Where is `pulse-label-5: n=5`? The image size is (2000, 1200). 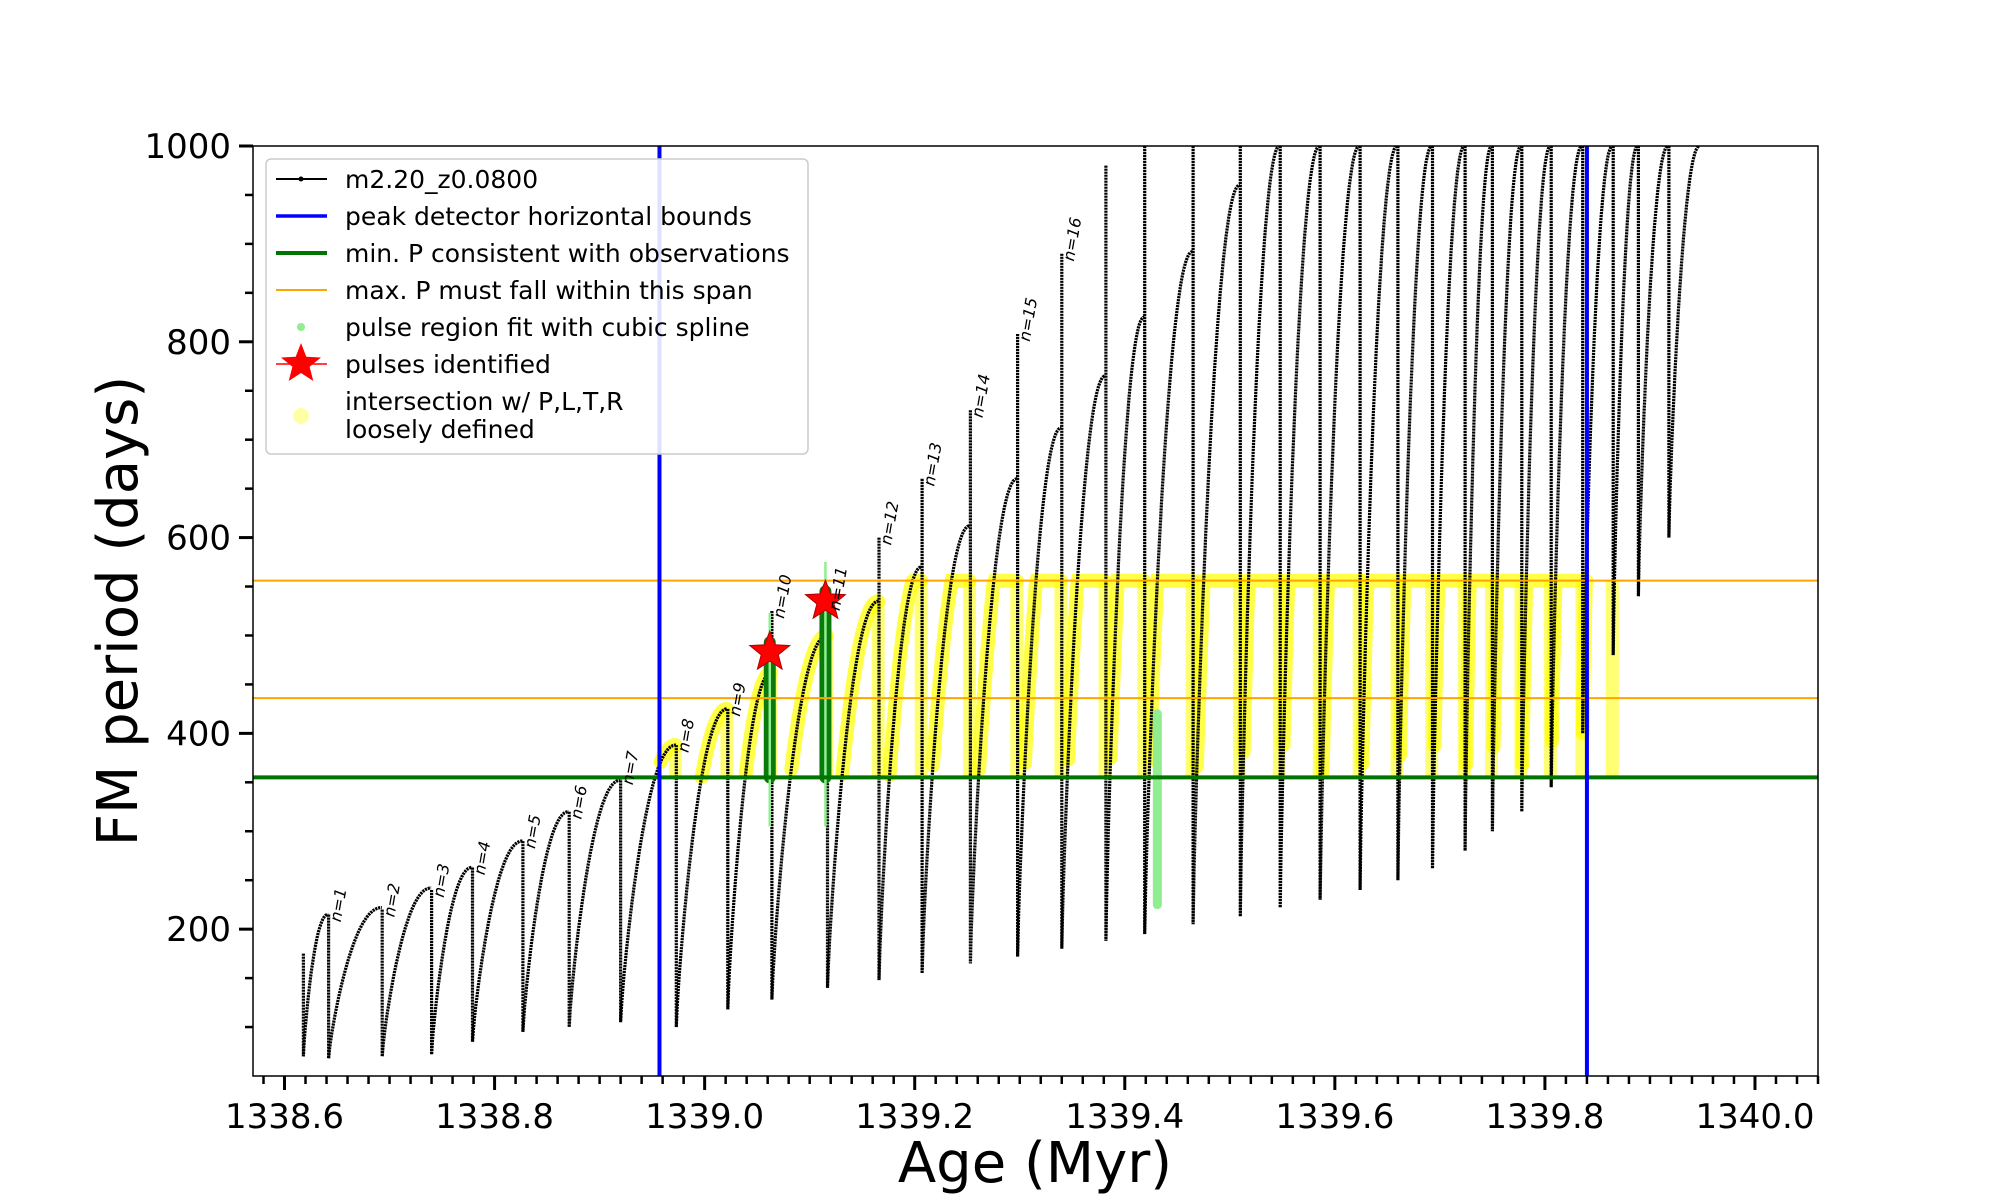
pulse-label-5: n=5 is located at coordinates (532, 831).